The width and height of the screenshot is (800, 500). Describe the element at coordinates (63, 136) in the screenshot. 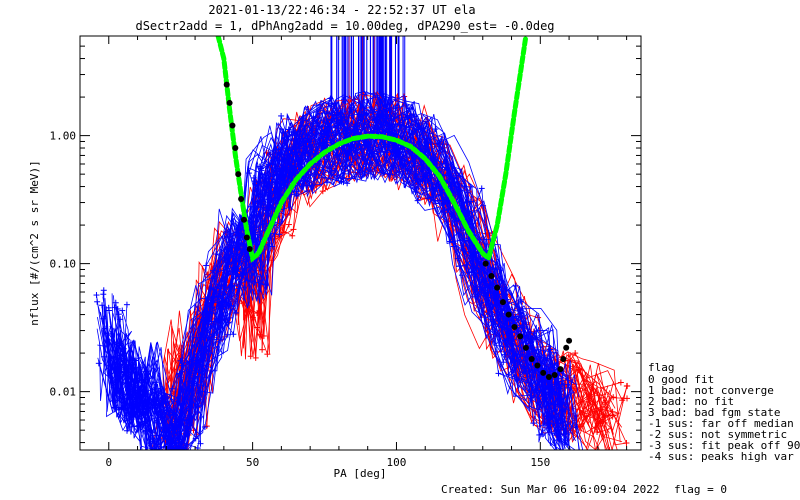

I see `y-tick-label: 1.00` at that location.